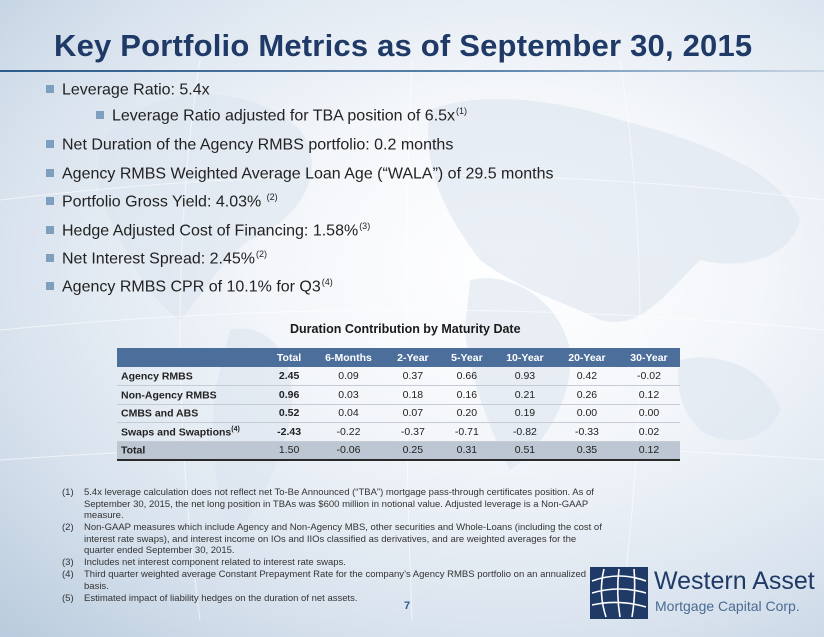 This screenshot has height=637, width=824. What do you see at coordinates (524, 413) in the screenshot?
I see `table-cell: 0.19` at bounding box center [524, 413].